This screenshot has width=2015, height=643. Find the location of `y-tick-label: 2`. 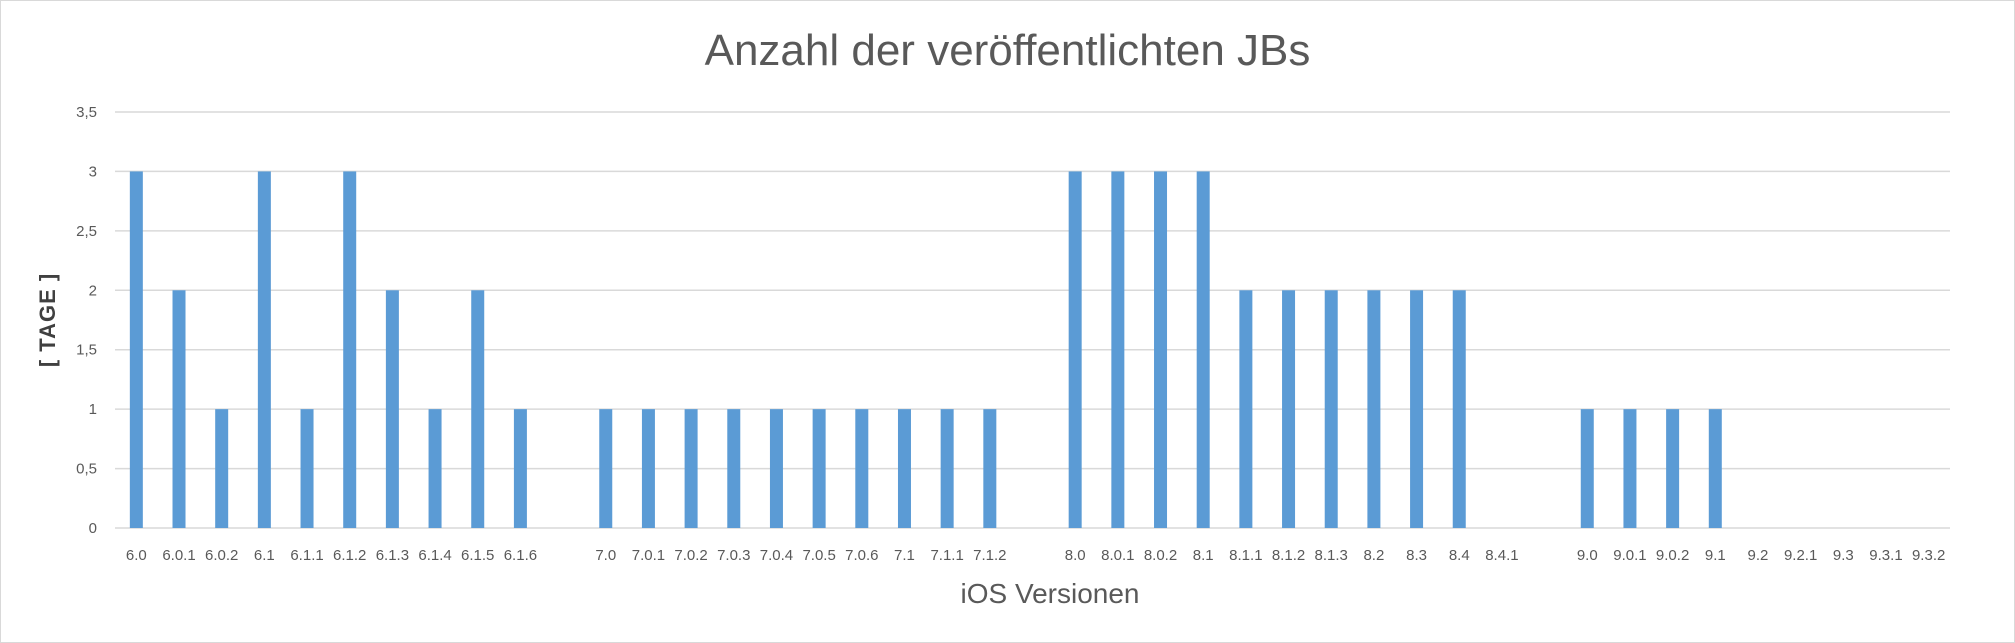

y-tick-label: 2 is located at coordinates (93, 290).